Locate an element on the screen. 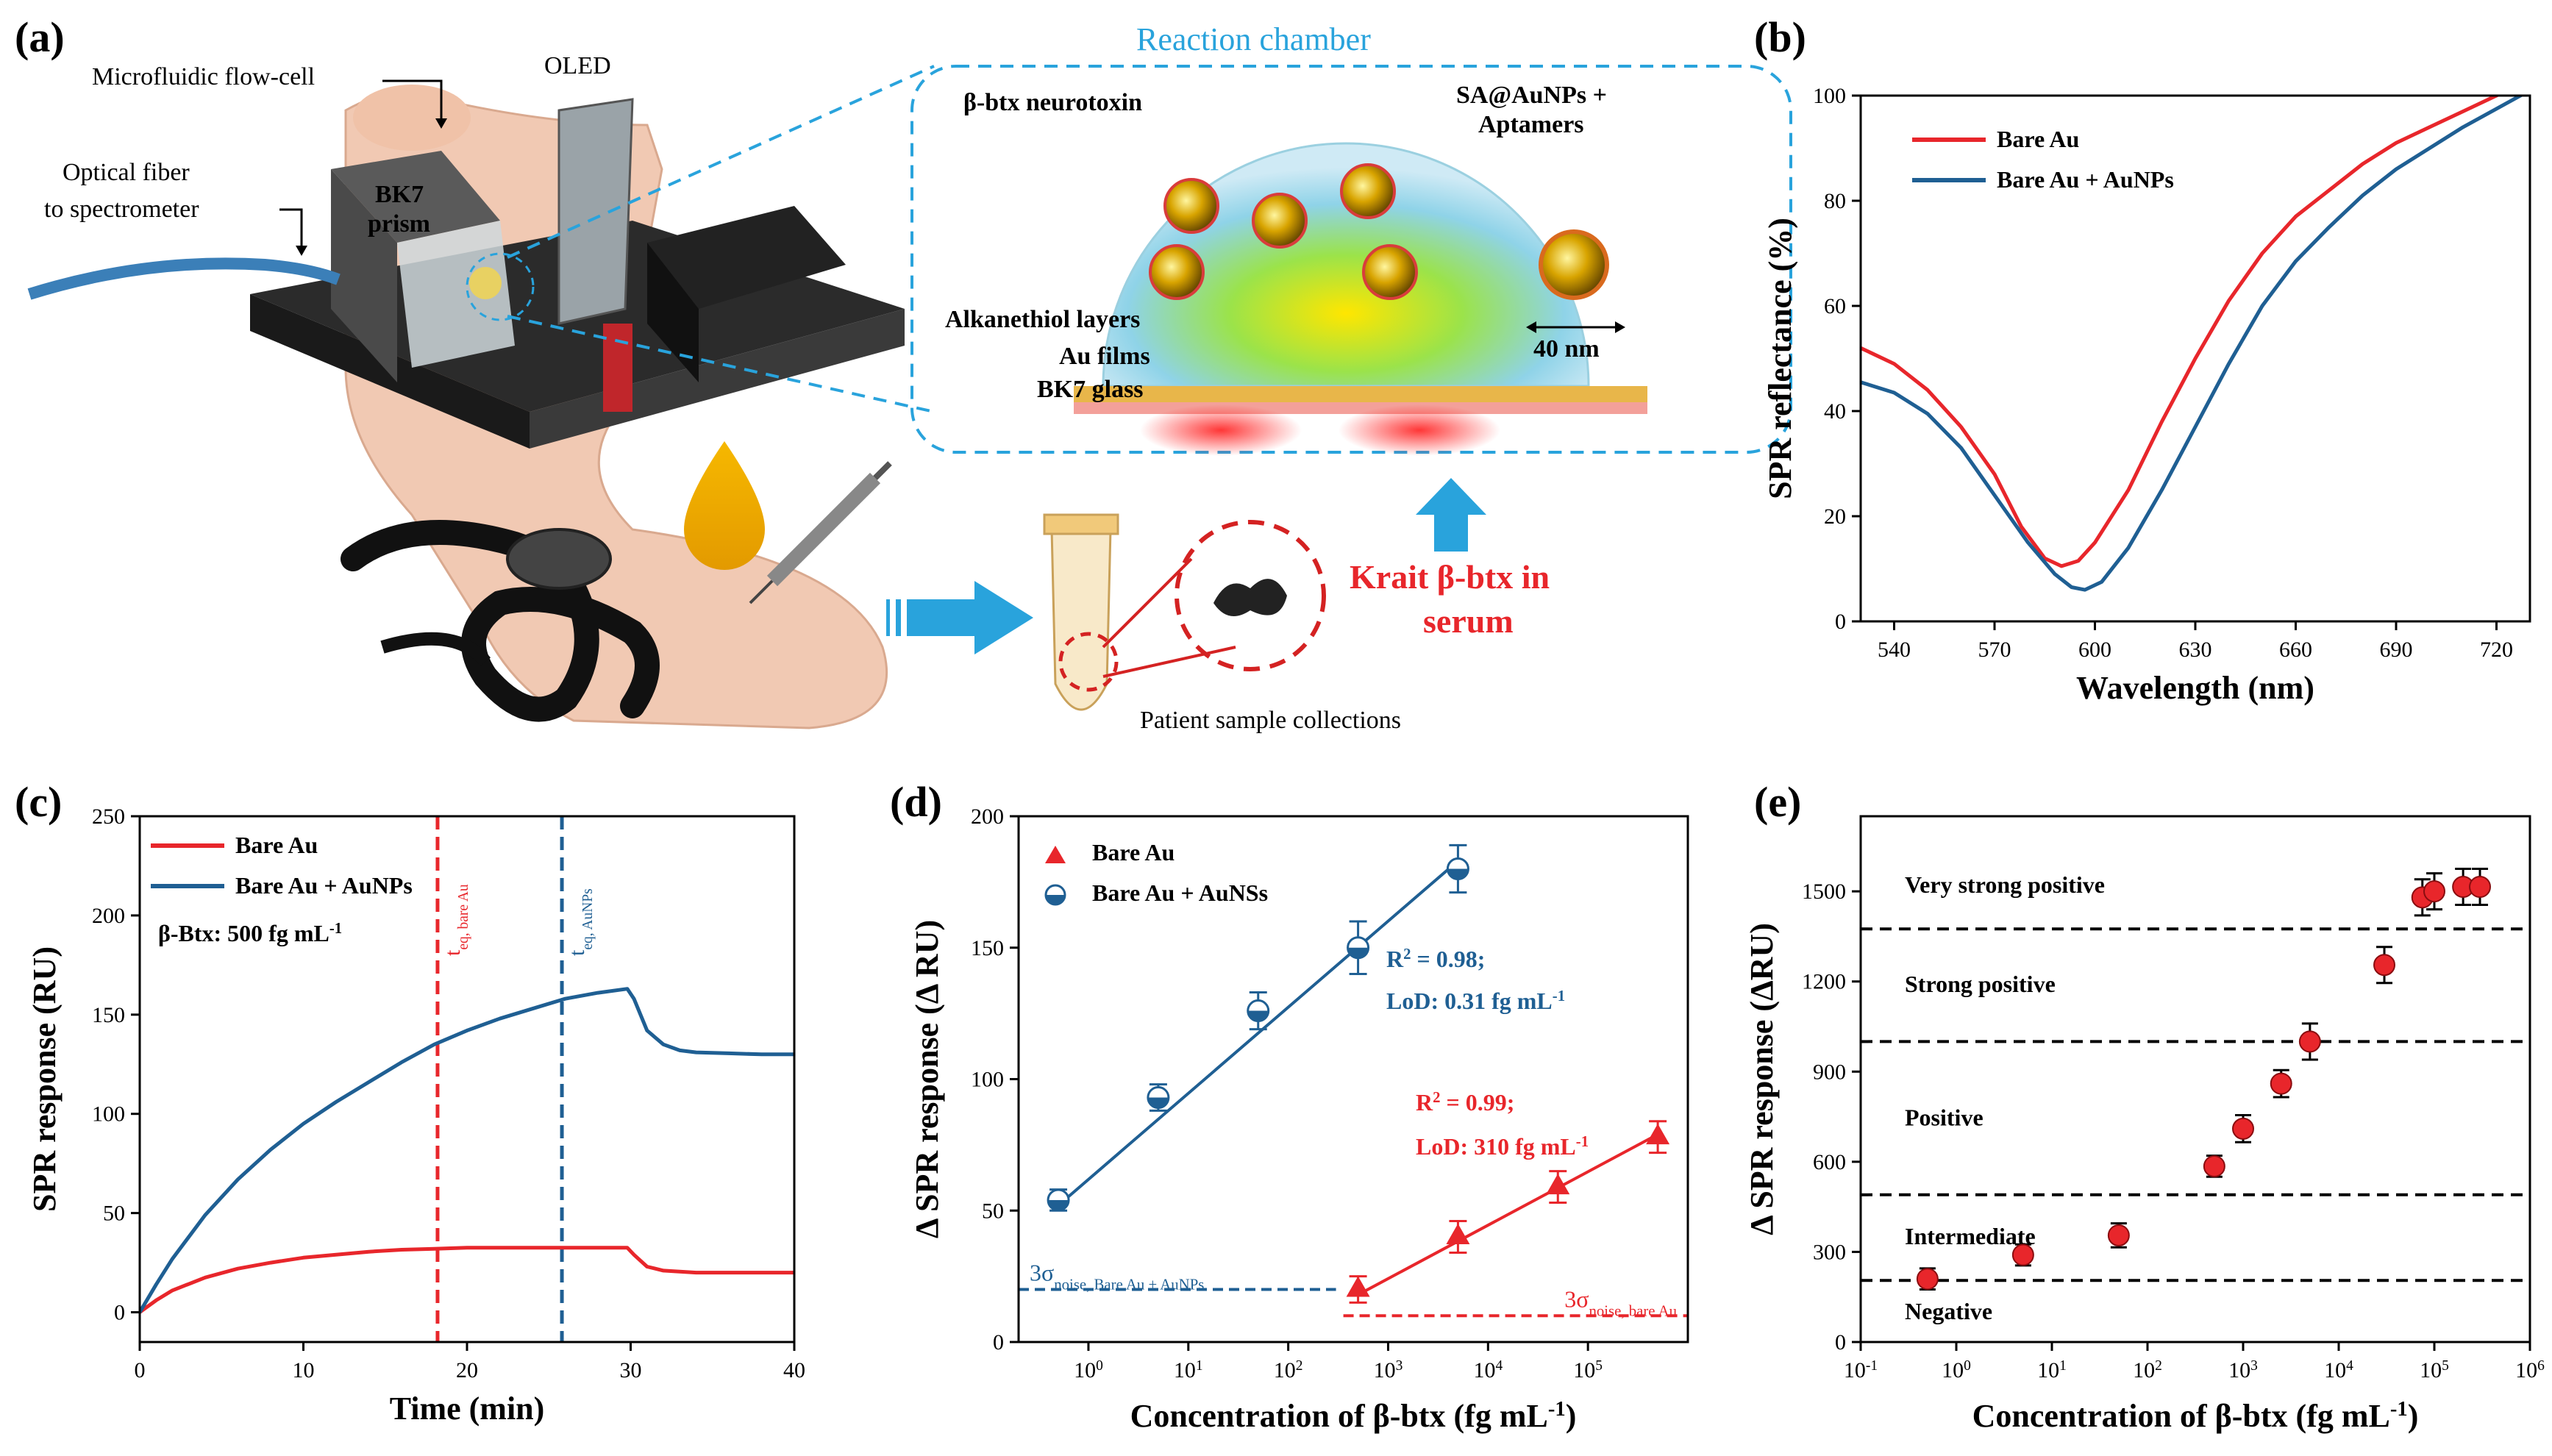 Image resolution: width=2552 pixels, height=1456 pixels. label-sa-aunps-2: Aptamers is located at coordinates (1531, 124).